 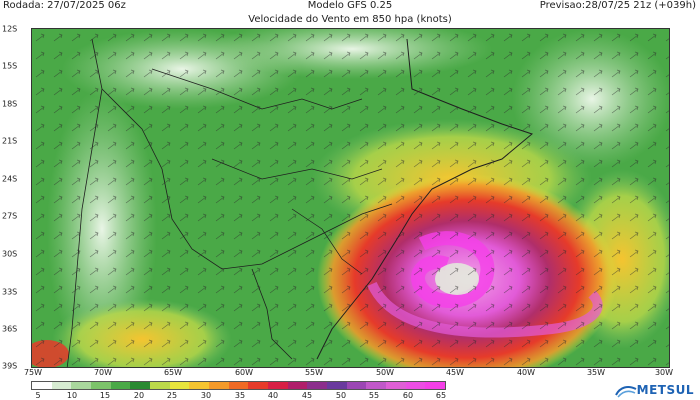 I want to click on lon-label: 45W, so click(x=455, y=372).